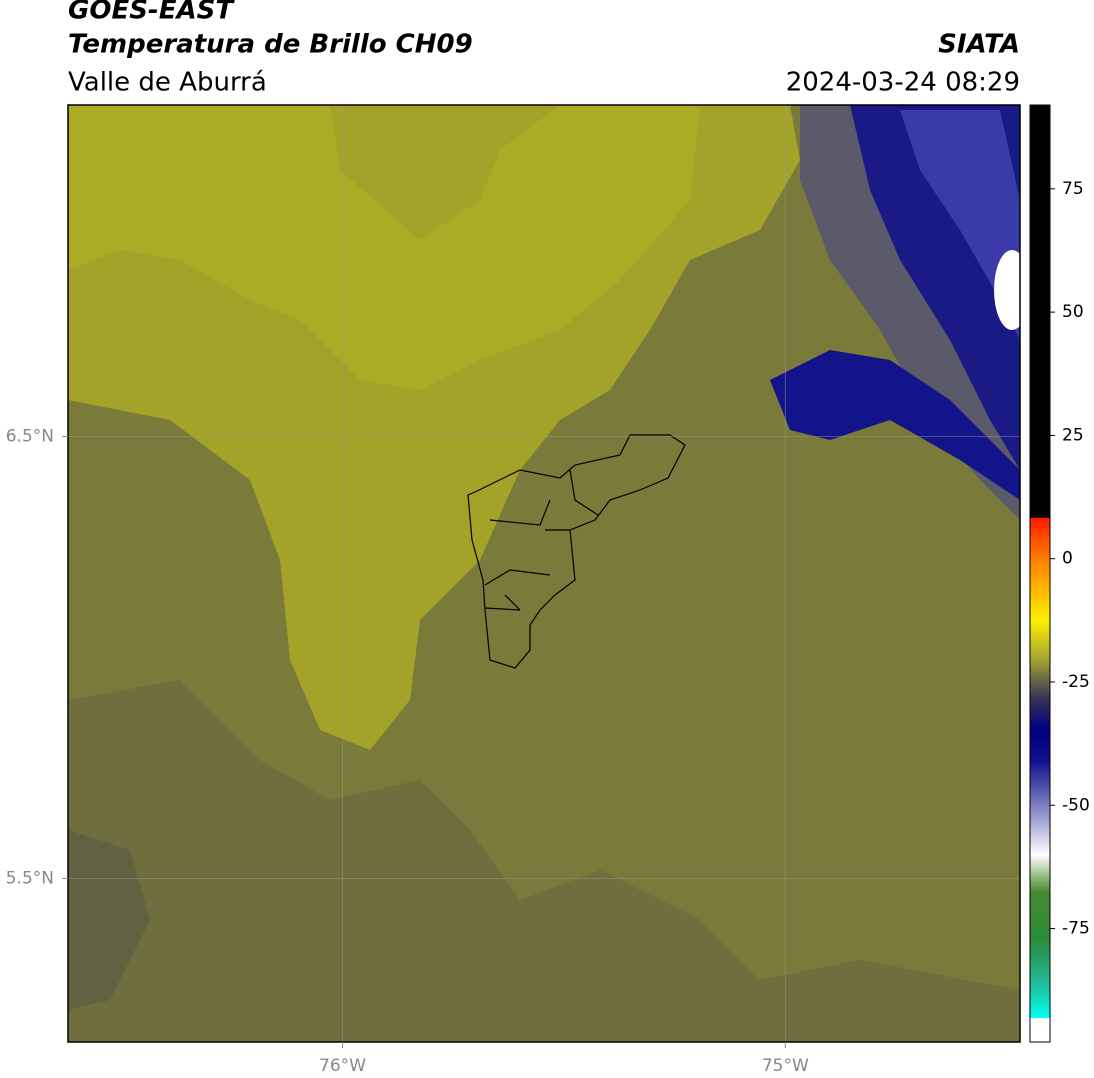 This screenshot has width=1094, height=1078. Describe the element at coordinates (151, 13) in the screenshot. I see `title: GOES-EAST` at that location.